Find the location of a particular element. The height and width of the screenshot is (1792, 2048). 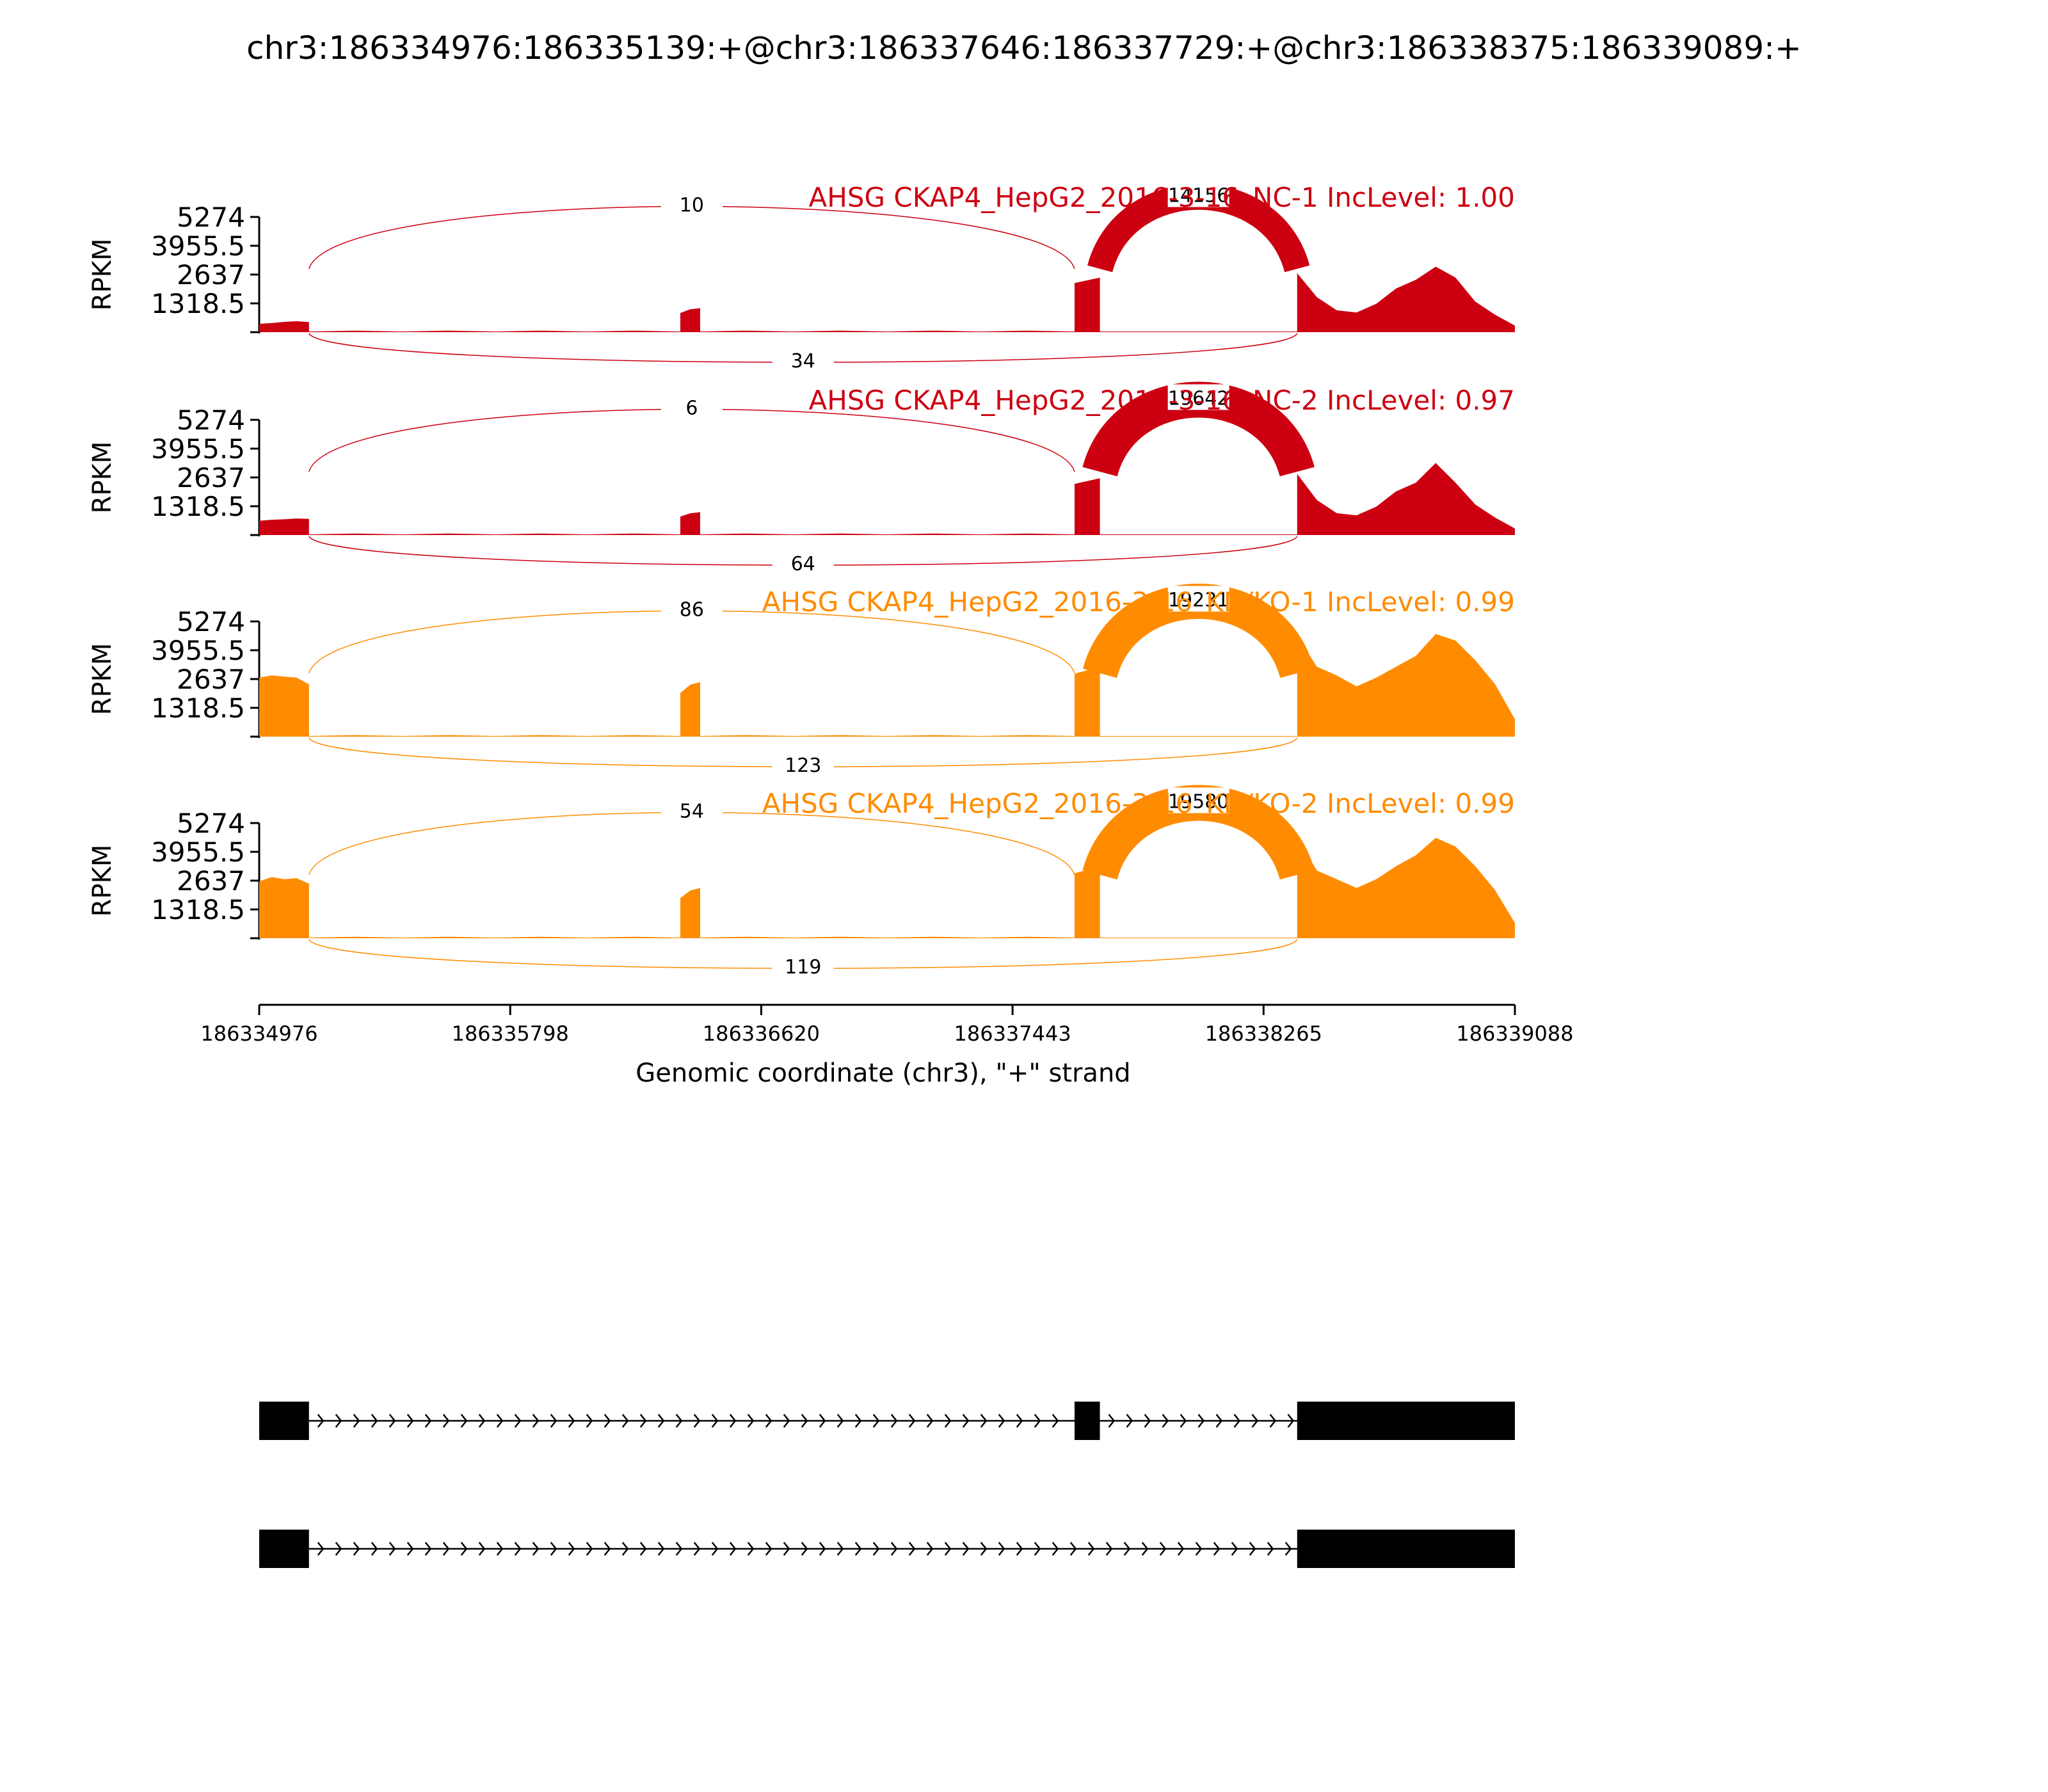

junction-label: 34 is located at coordinates (803, 361).